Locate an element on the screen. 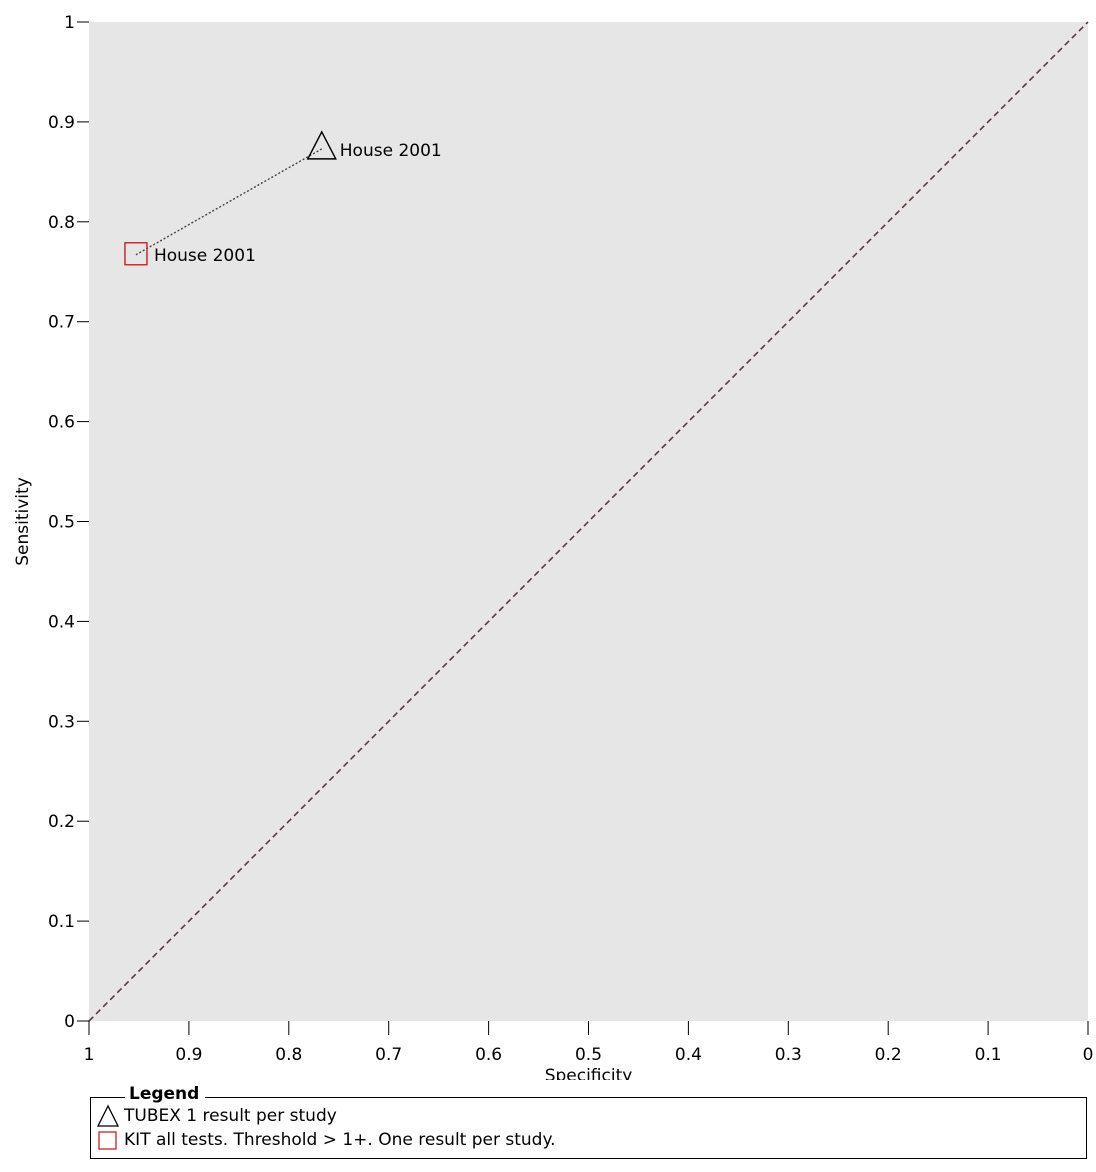  y-tick-label: 0.3 is located at coordinates (61, 722).